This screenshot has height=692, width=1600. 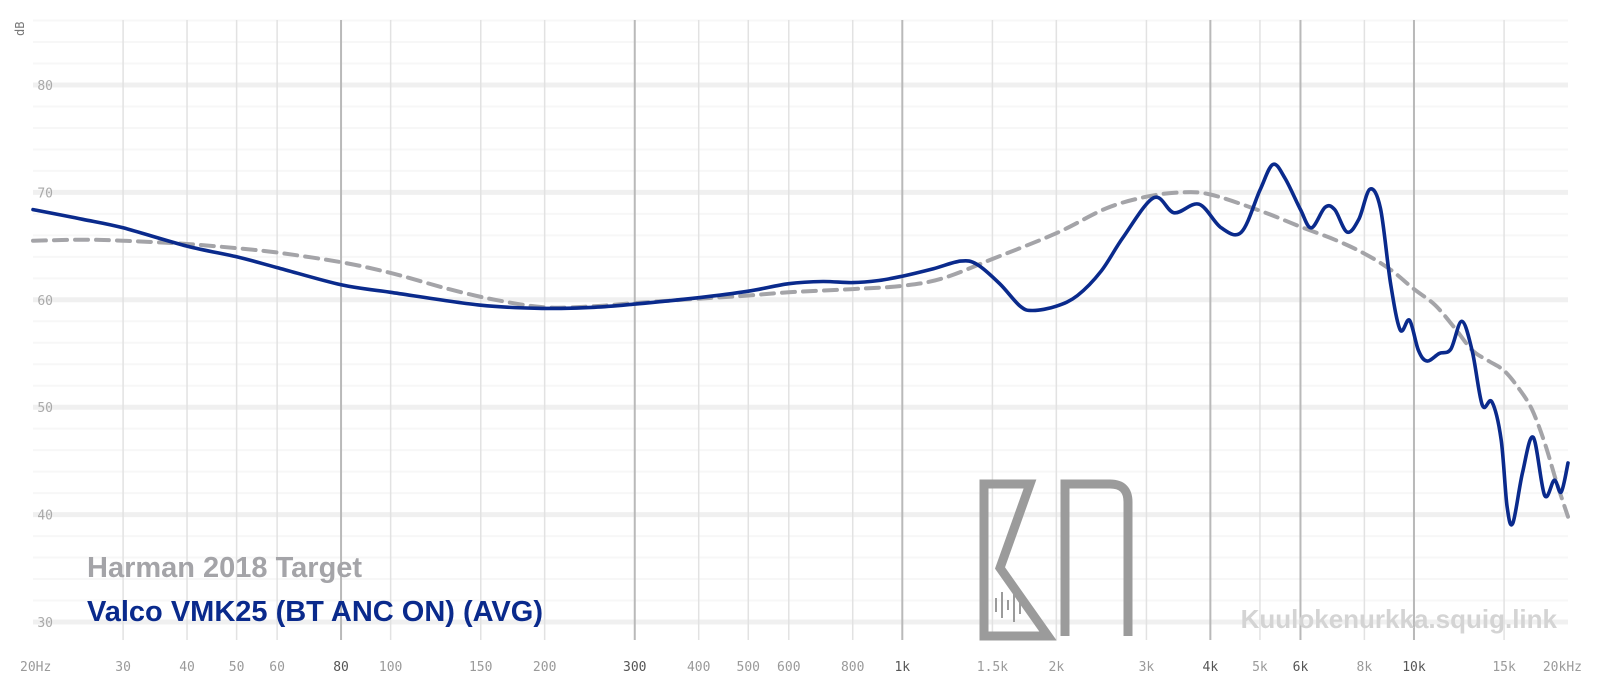 What do you see at coordinates (788, 667) in the screenshot?
I see `x-tick-label: 600` at bounding box center [788, 667].